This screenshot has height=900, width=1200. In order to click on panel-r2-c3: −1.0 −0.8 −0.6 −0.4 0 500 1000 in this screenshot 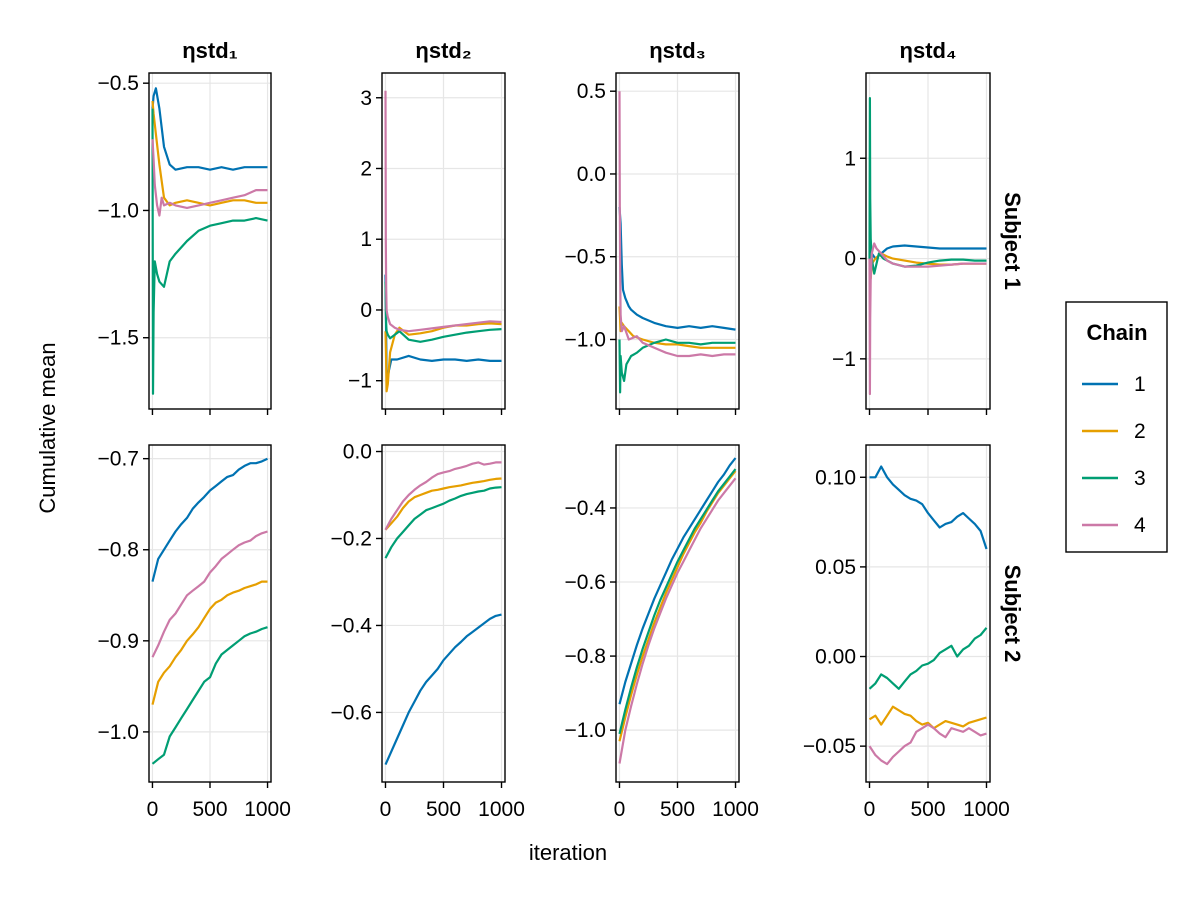, I will do `click(662, 632)`.